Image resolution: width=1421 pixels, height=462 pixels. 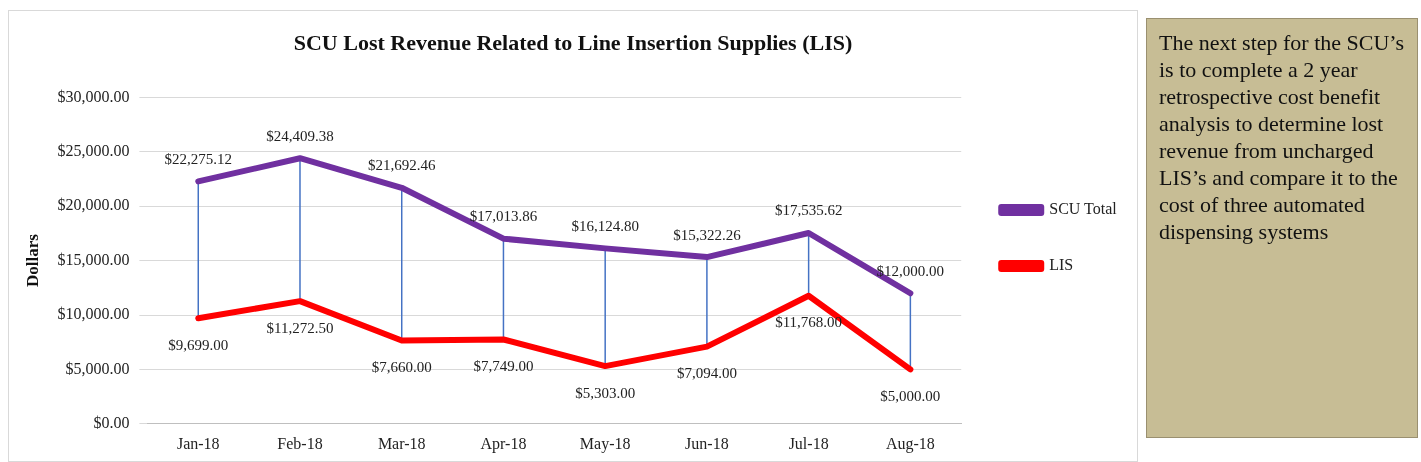 I want to click on y-tick-label: $15,000.00, so click(x=93, y=259).